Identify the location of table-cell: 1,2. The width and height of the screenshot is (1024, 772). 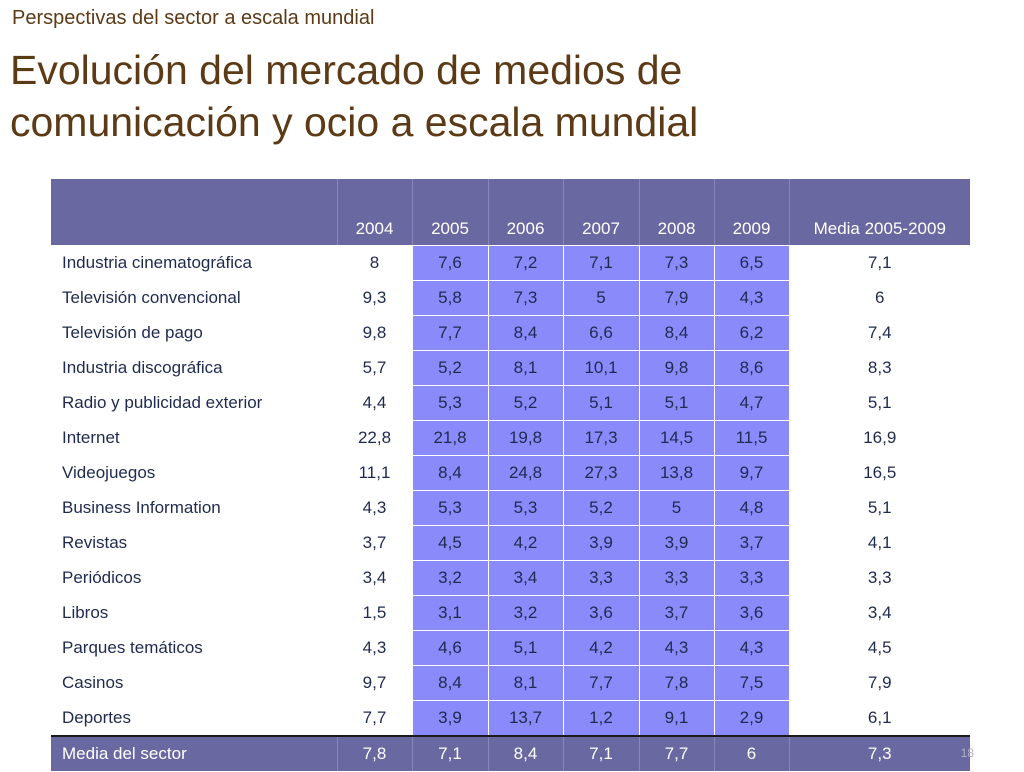
(600, 718).